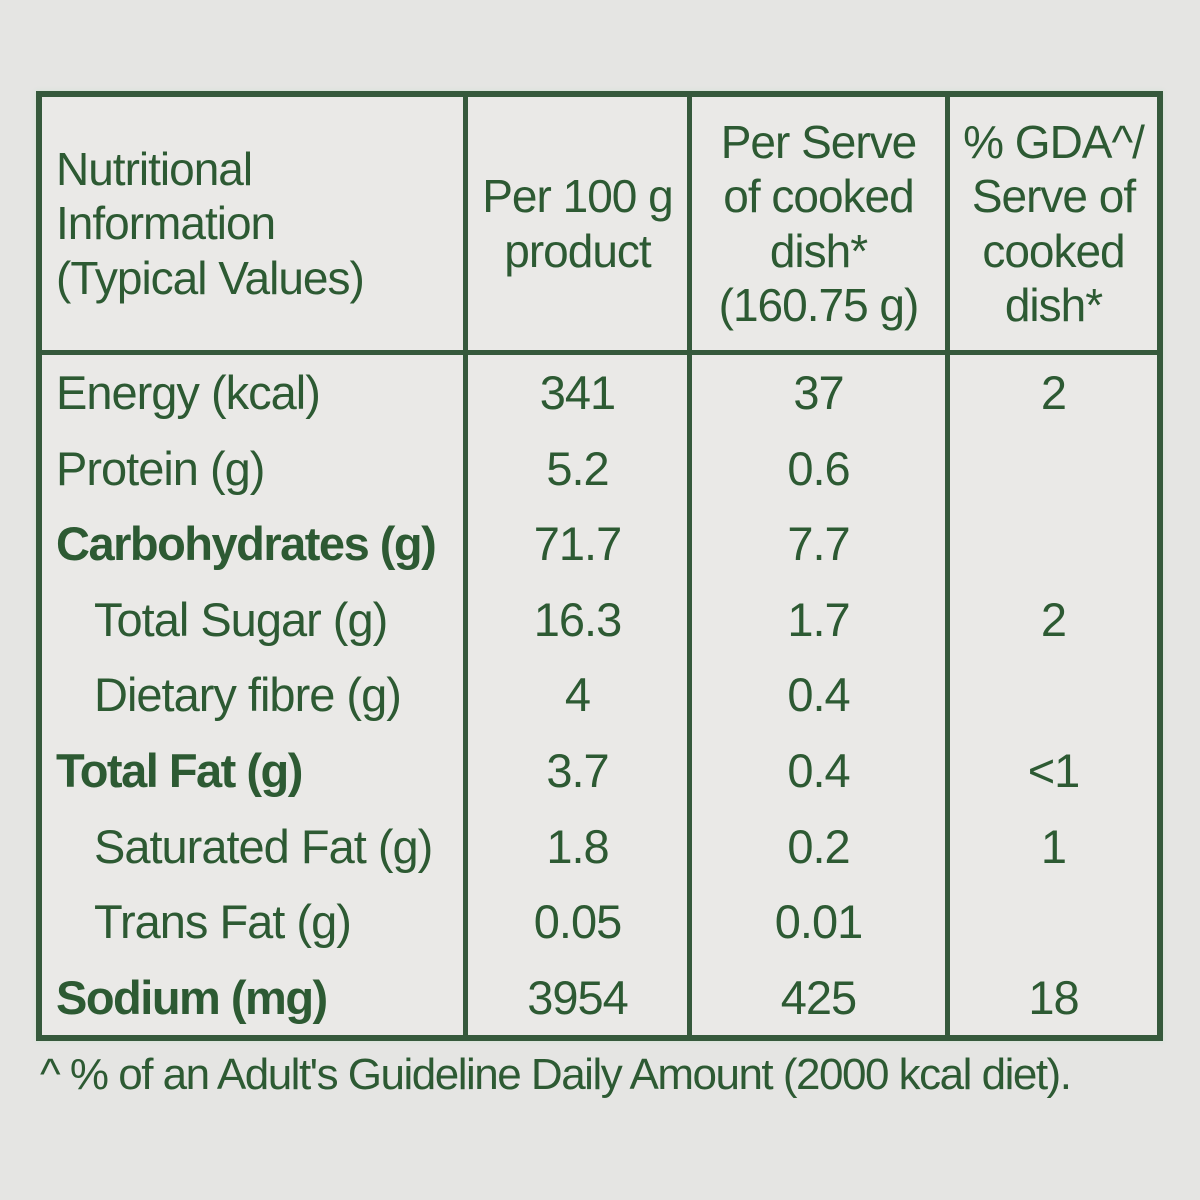 Image resolution: width=1200 pixels, height=1200 pixels. I want to click on value-per-100g: 341, so click(580, 393).